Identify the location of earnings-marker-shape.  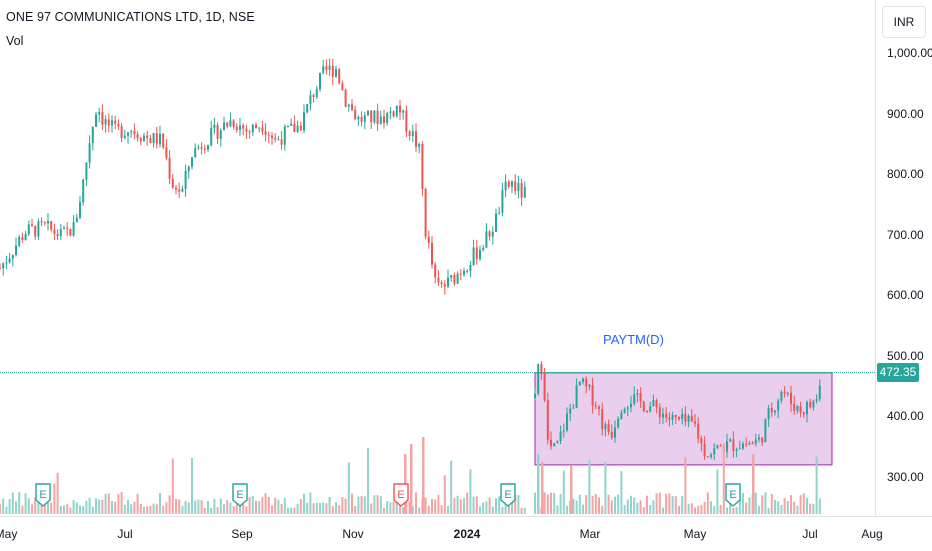
(240, 495).